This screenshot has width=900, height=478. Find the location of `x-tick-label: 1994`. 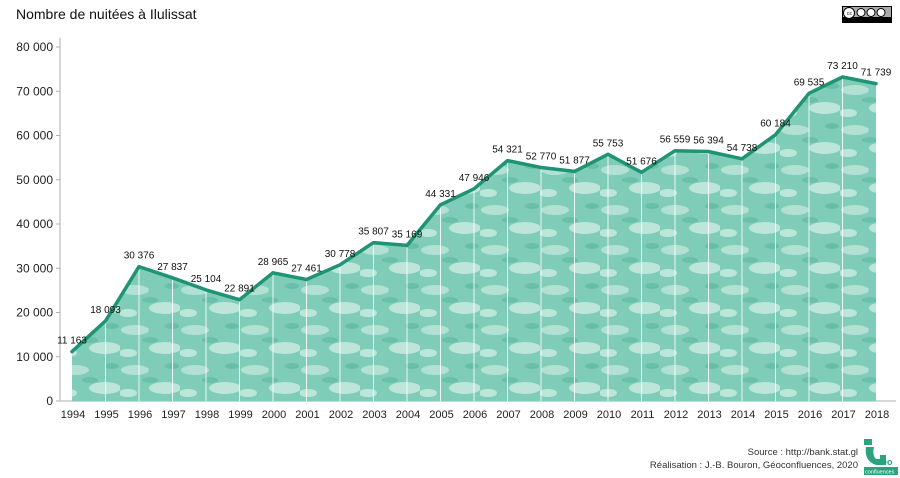

x-tick-label: 1994 is located at coordinates (73, 415).